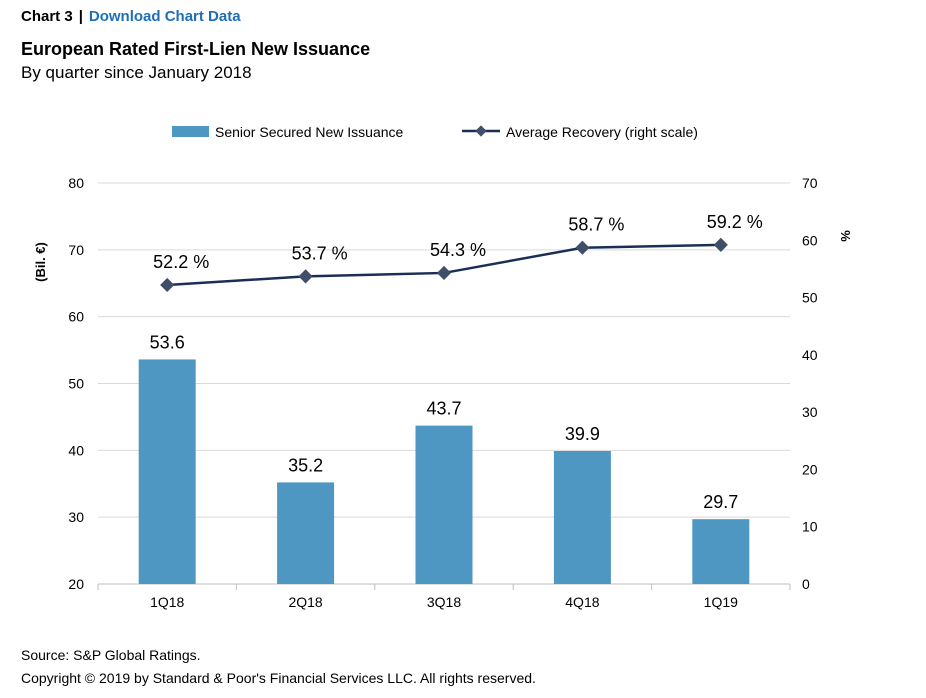  What do you see at coordinates (602, 132) in the screenshot?
I see `legend-line-label: Average Recovery (right scale)` at bounding box center [602, 132].